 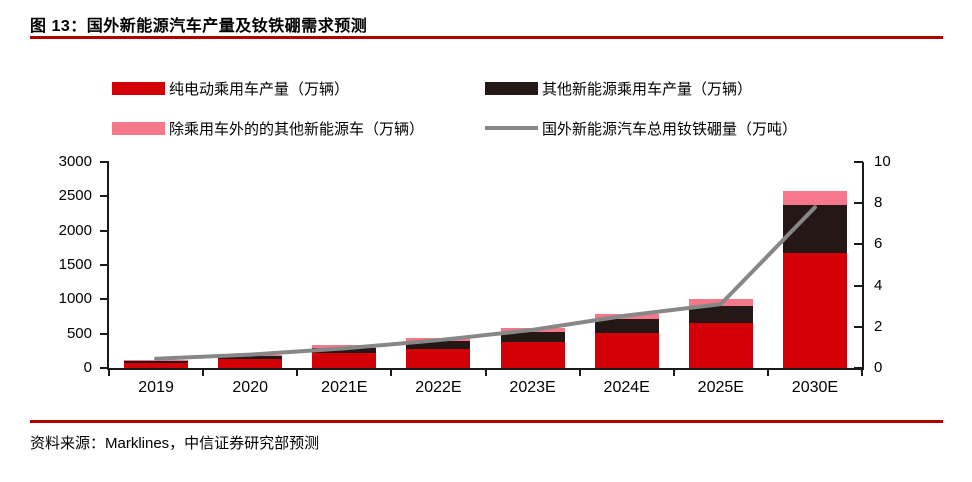 What do you see at coordinates (75, 161) in the screenshot?
I see `left-axis-tick-label: 3000` at bounding box center [75, 161].